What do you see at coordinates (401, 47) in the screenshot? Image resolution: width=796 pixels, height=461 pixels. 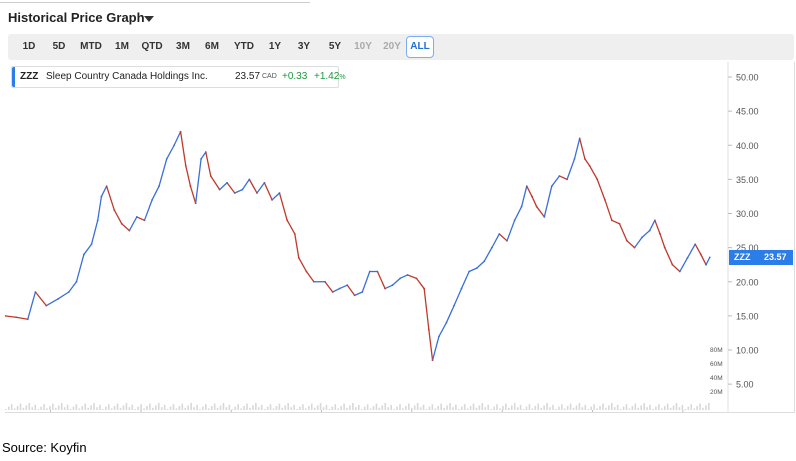 I see `timeframe-toolbar: 1D 5D MTD 1M QTD 3M 6M YTD 1Y 3Y 5Y 10Y 20Y ALL` at bounding box center [401, 47].